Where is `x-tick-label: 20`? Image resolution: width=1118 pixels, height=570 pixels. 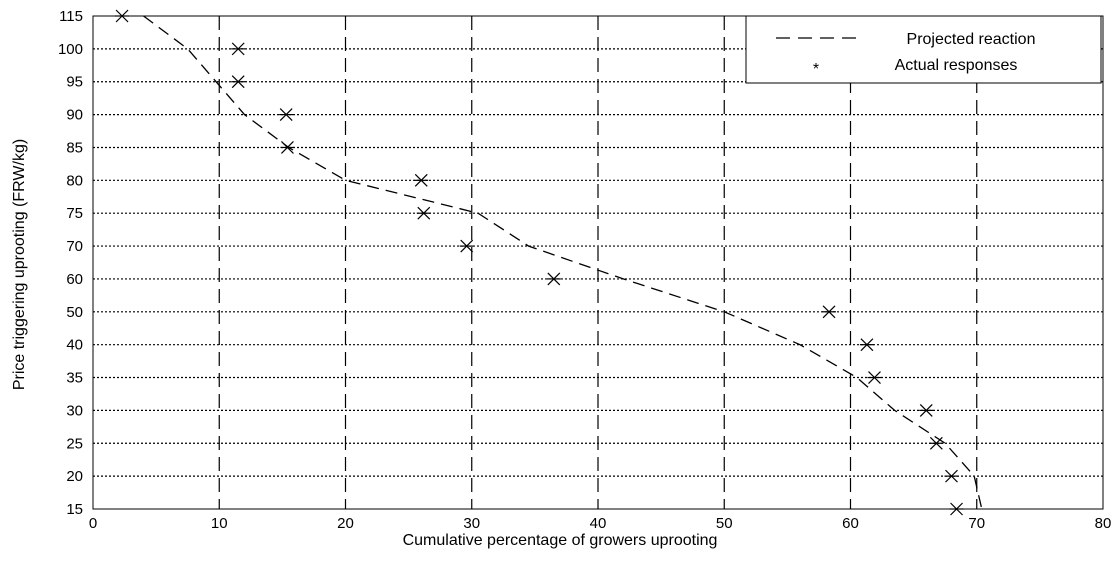
x-tick-label: 20 is located at coordinates (345, 523).